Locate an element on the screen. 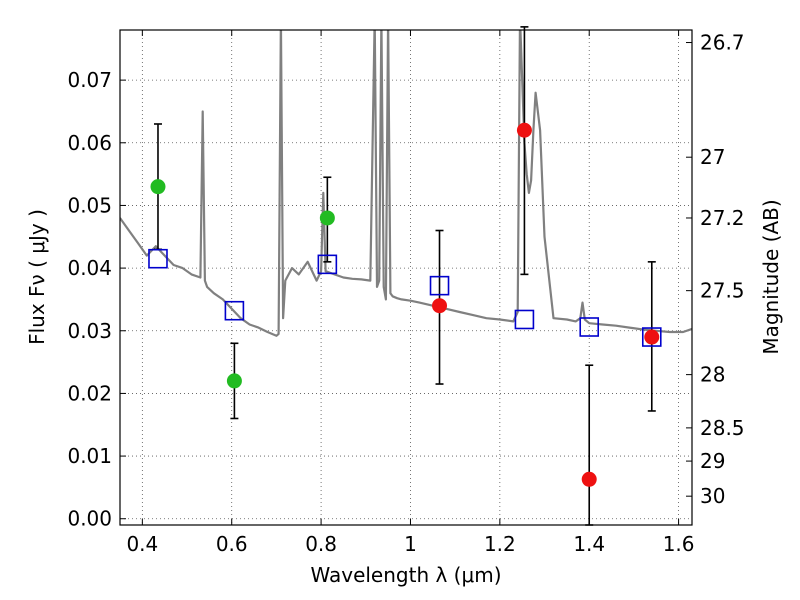 The height and width of the screenshot is (600, 800). x-tick-label: 1.6 is located at coordinates (679, 544).